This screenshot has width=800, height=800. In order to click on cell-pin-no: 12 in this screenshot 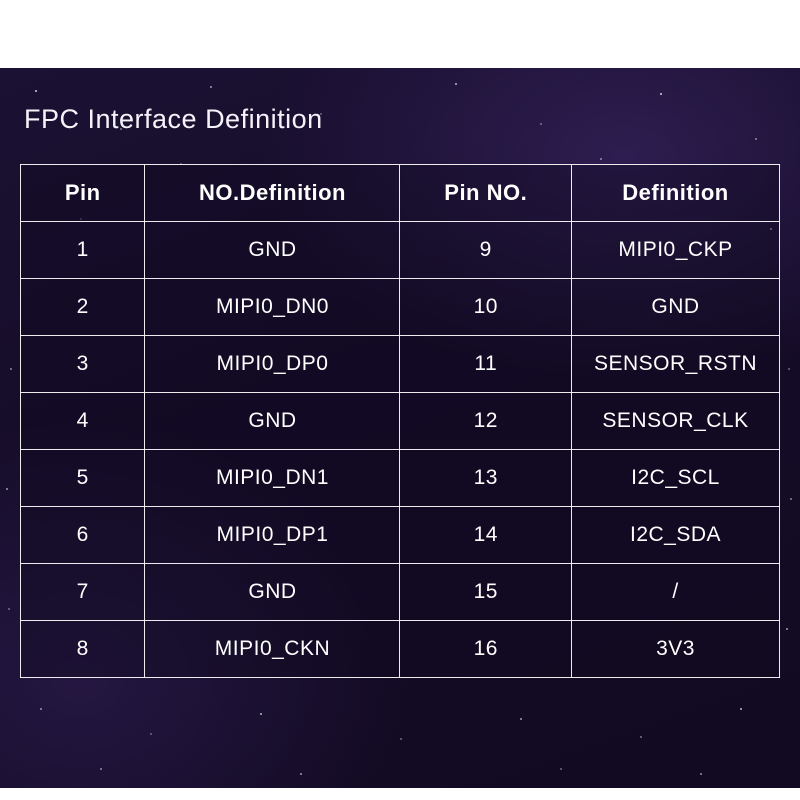, I will do `click(486, 421)`.